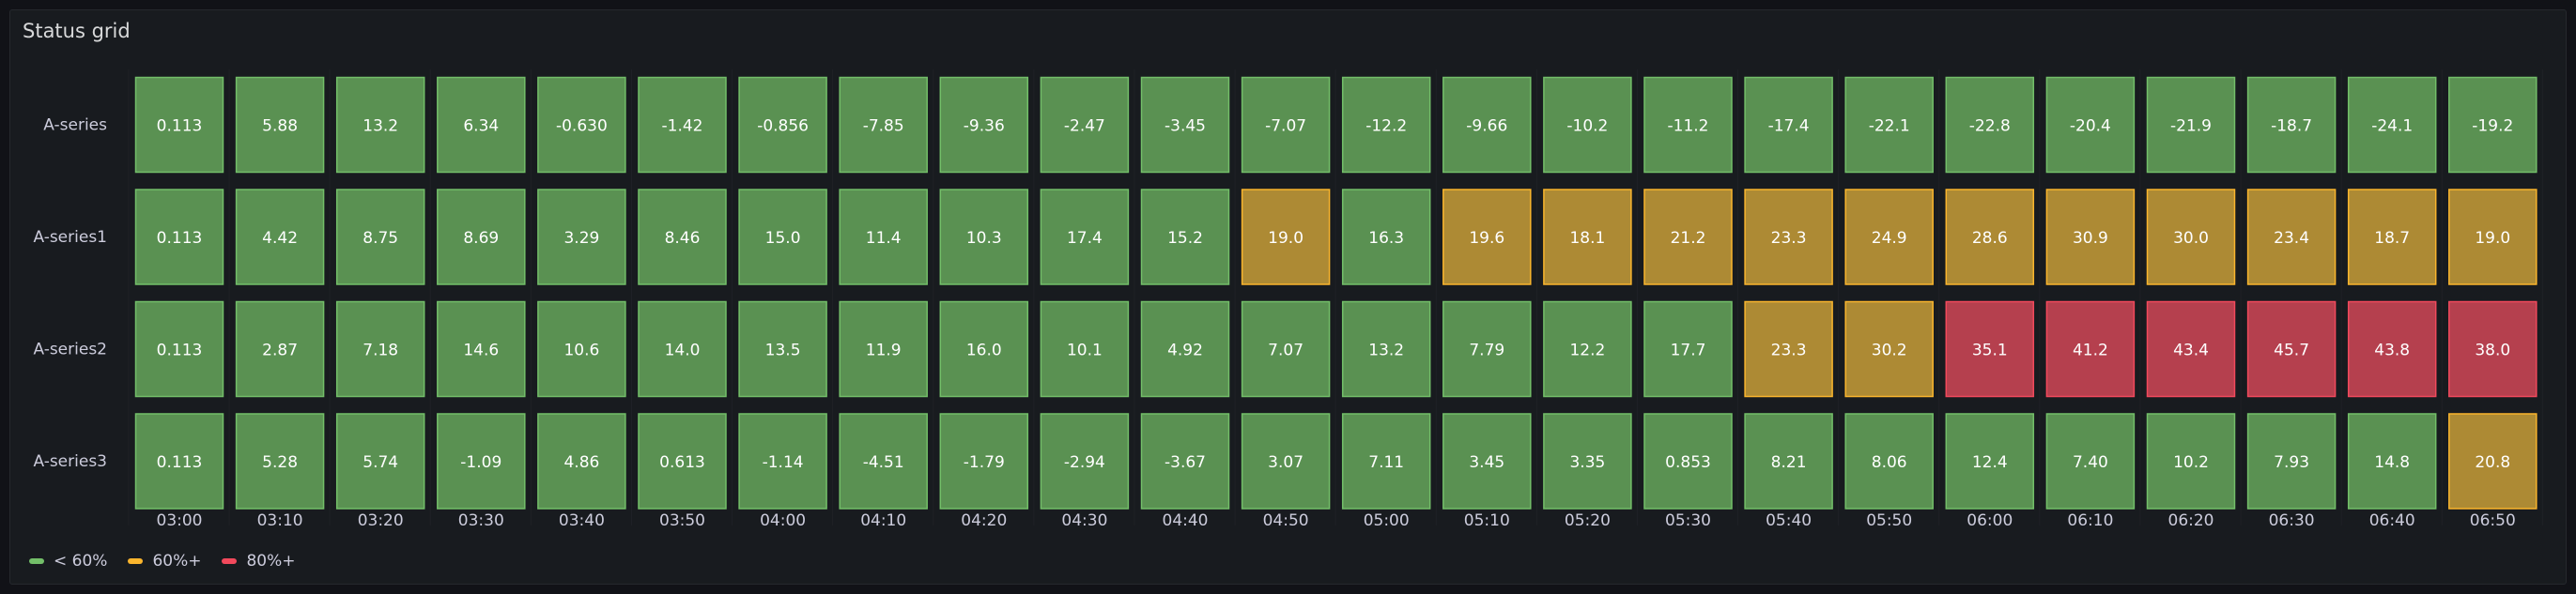 The height and width of the screenshot is (594, 2576). What do you see at coordinates (984, 349) in the screenshot?
I see `status-cell: 16.0` at bounding box center [984, 349].